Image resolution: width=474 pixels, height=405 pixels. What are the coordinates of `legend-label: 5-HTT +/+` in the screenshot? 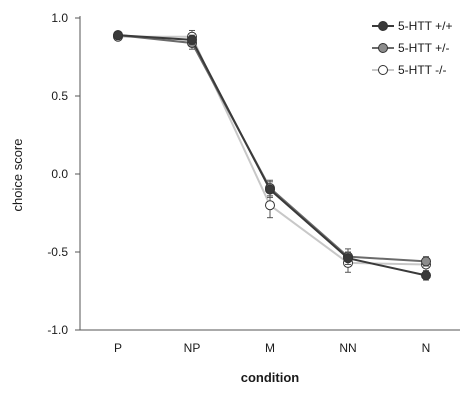 It's located at (425, 26).